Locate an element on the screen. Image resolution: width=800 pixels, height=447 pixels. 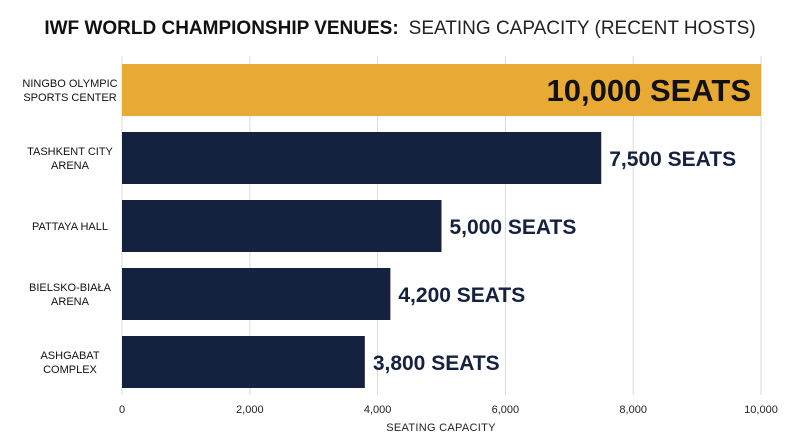
data-label: 4,200 SEATS is located at coordinates (461, 295).